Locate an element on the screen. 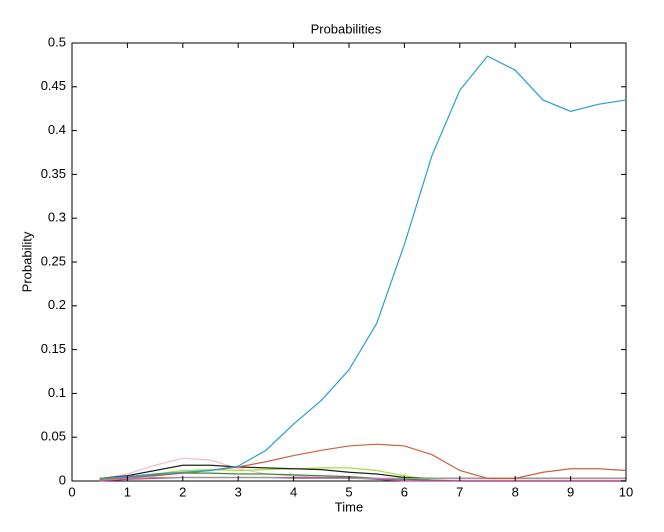  x-tick-label: 7 is located at coordinates (459, 491).